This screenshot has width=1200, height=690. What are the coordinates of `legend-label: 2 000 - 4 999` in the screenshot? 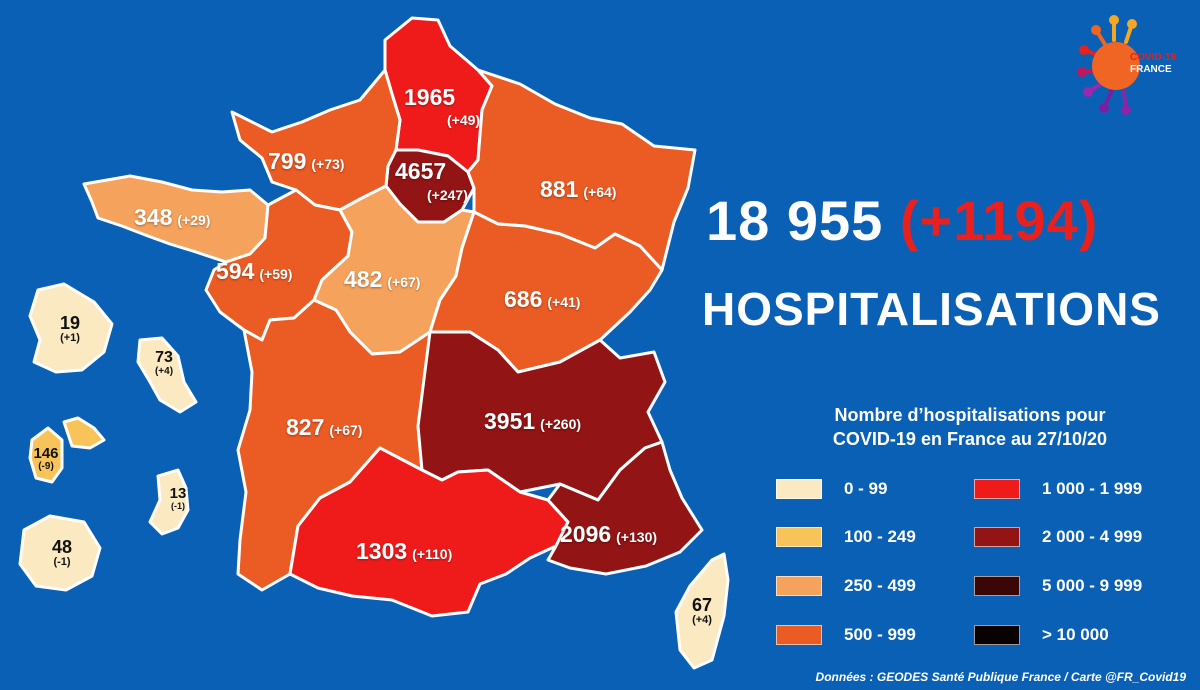 It's located at (1092, 536).